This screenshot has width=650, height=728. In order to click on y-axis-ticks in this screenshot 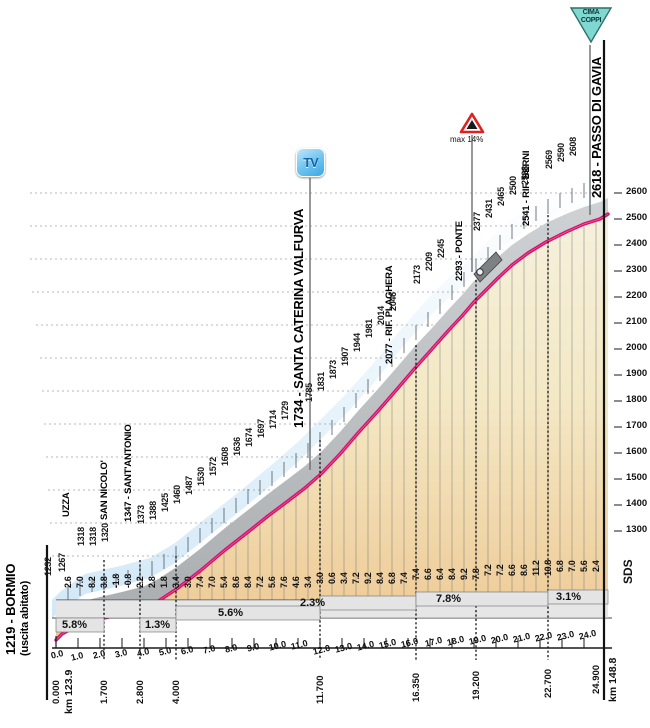, I will do `click(618, 362)`.